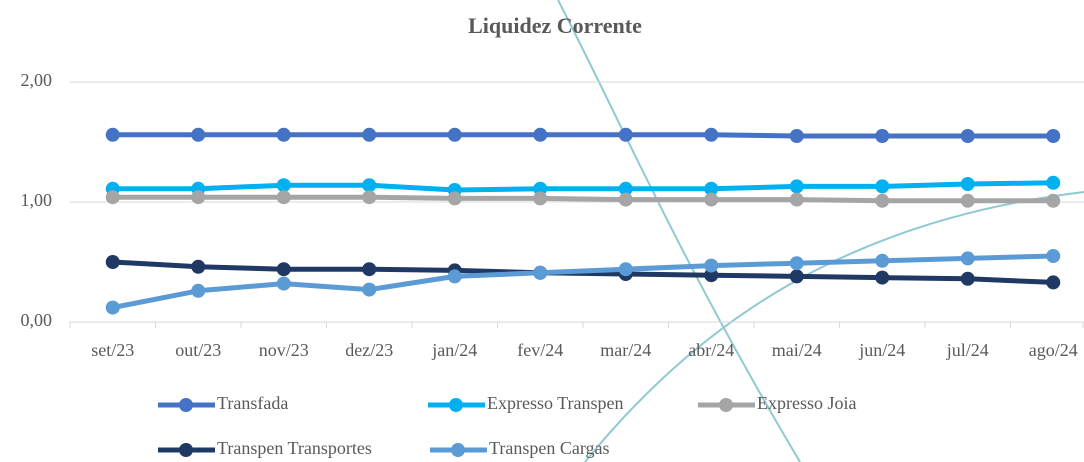 The image size is (1084, 462). I want to click on x-tick-label: set/23, so click(112, 350).